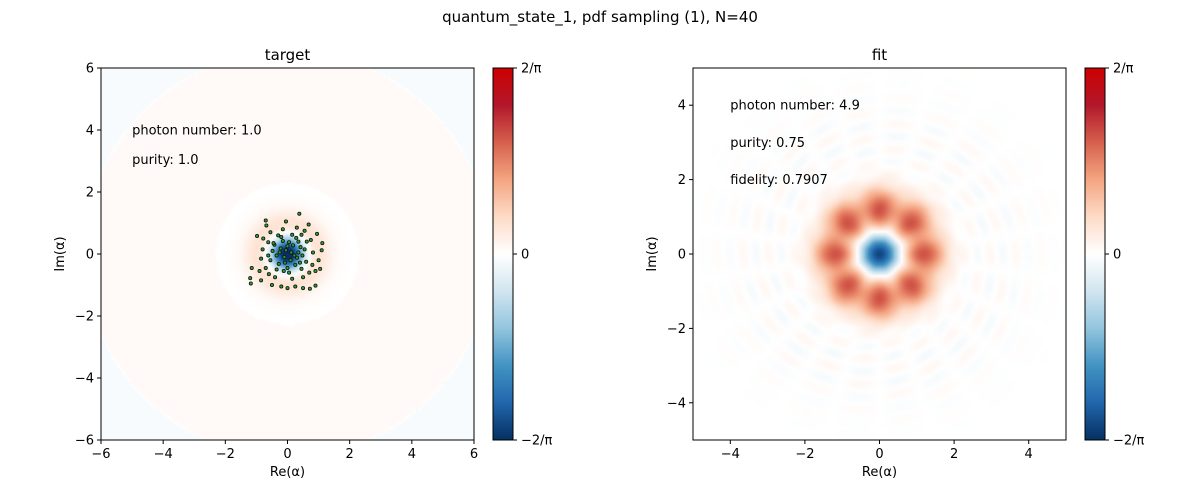  What do you see at coordinates (779, 180) in the screenshot?
I see `annotation-text: fidelity: 0.7907` at bounding box center [779, 180].